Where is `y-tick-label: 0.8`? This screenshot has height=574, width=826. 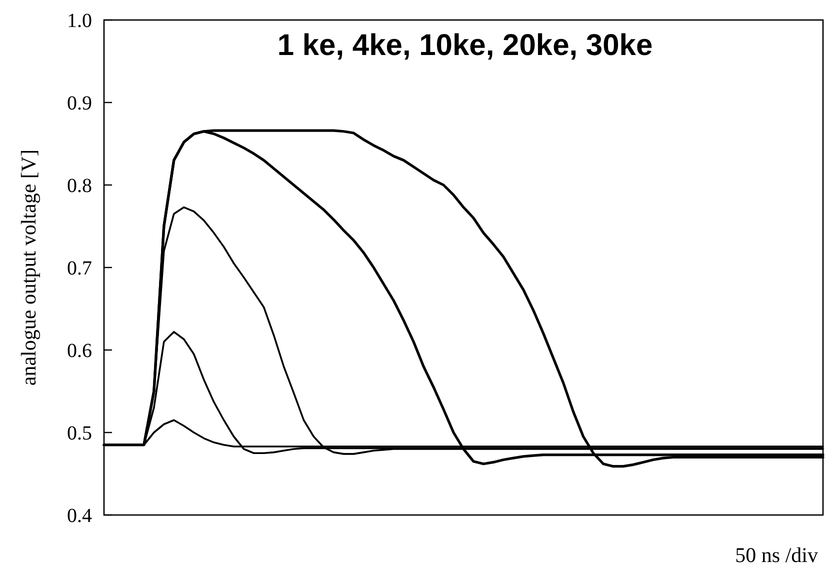
y-tick-label: 0.8 is located at coordinates (79, 186).